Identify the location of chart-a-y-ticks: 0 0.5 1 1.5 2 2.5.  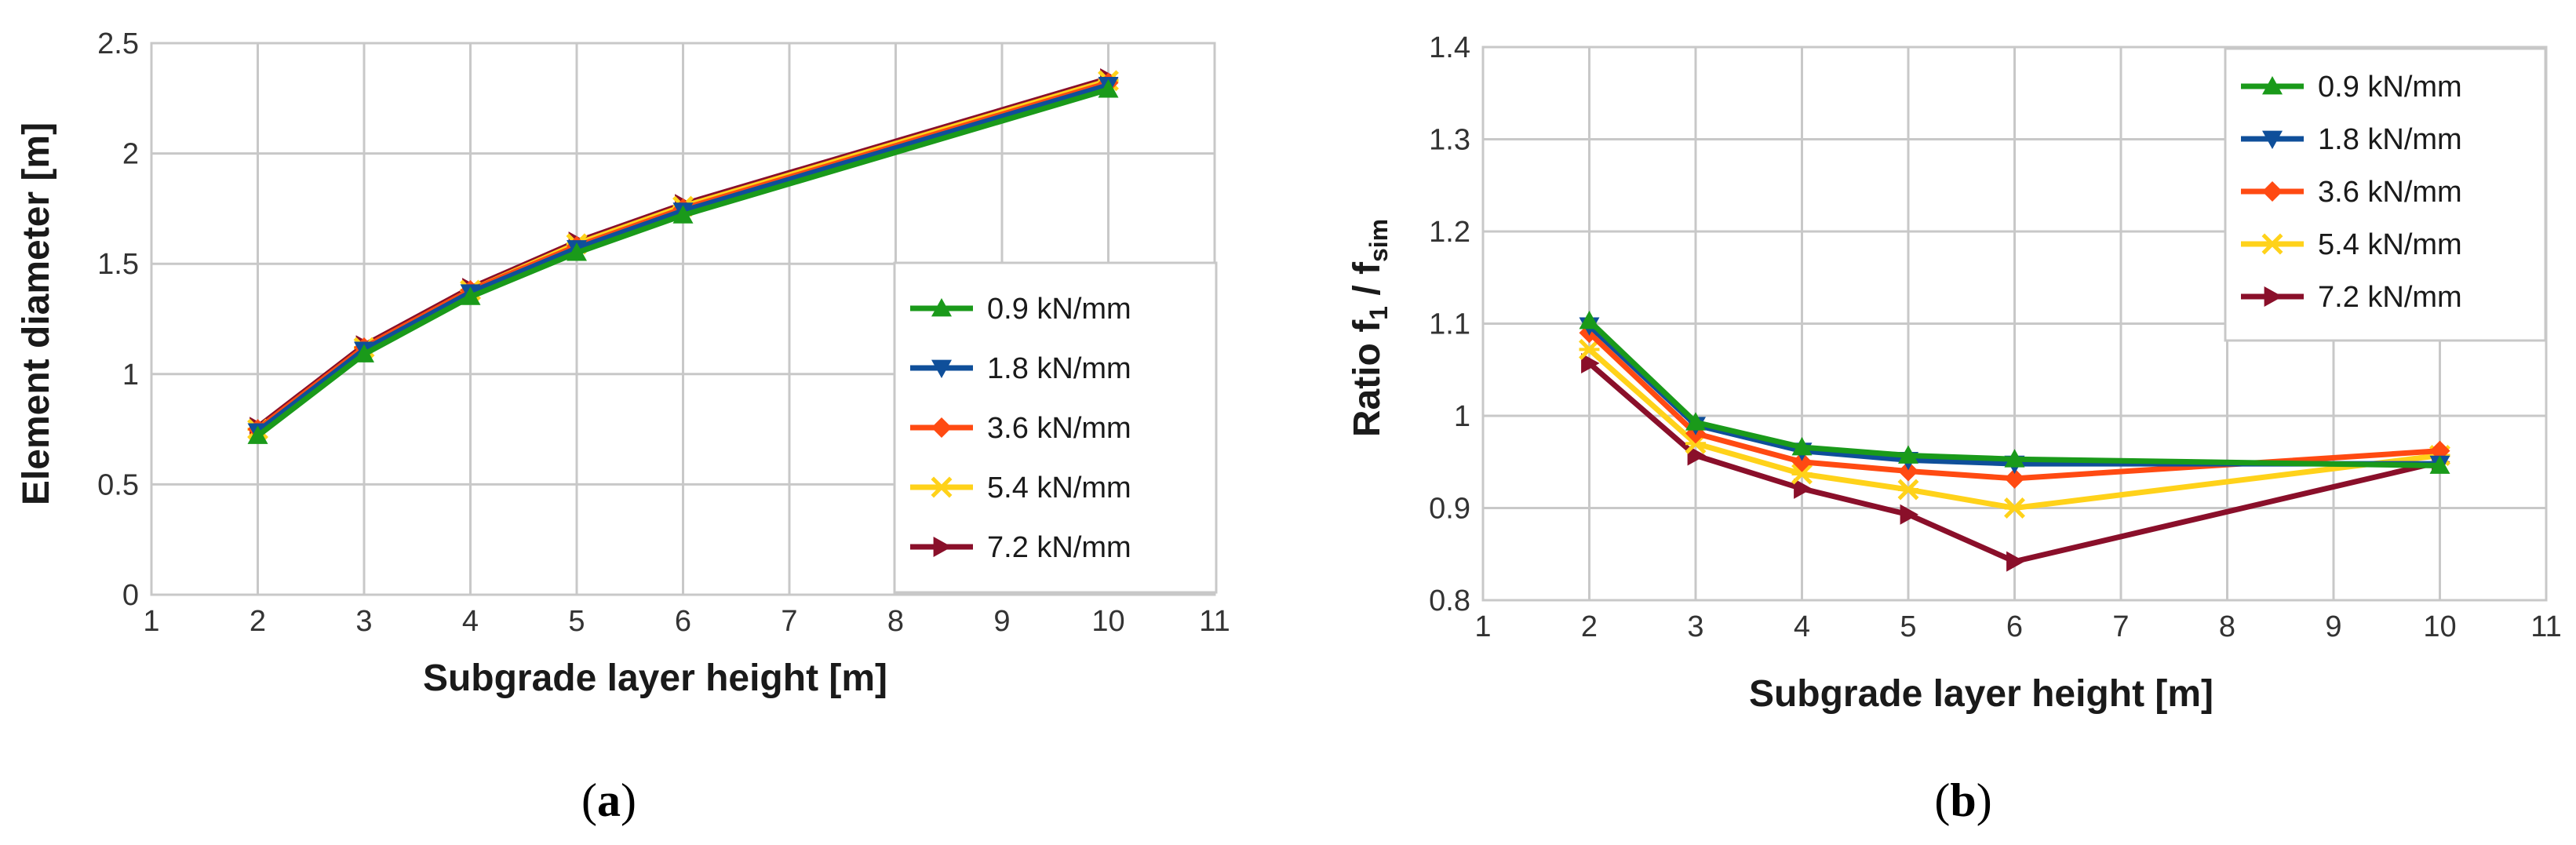
(118, 319).